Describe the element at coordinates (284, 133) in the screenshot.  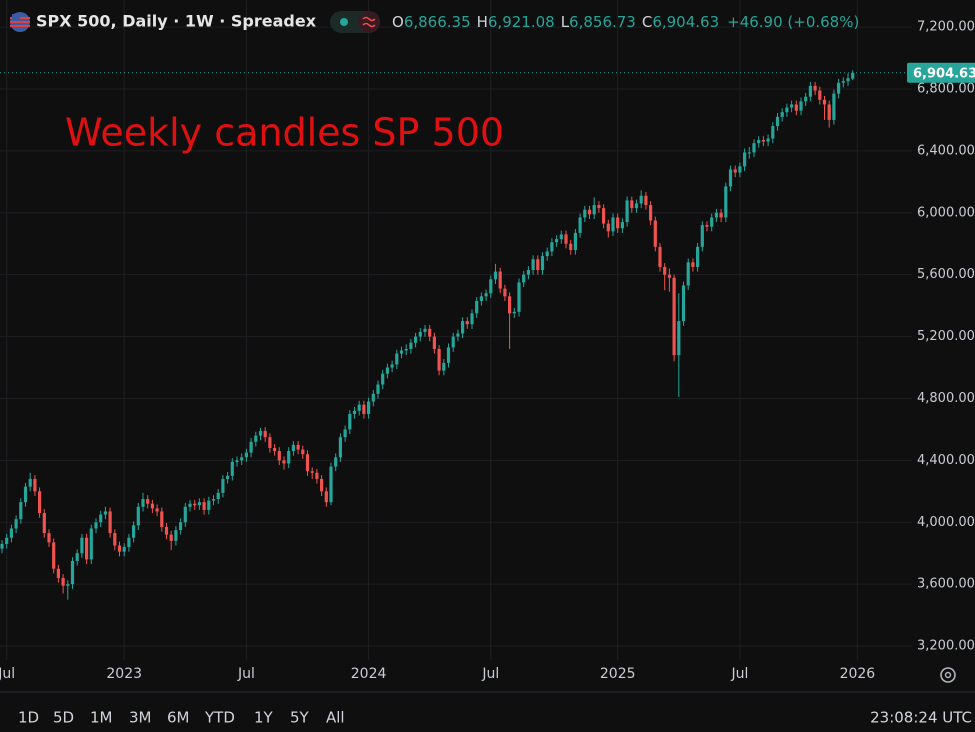
I see `annotation: Weekly candles SP 500` at that location.